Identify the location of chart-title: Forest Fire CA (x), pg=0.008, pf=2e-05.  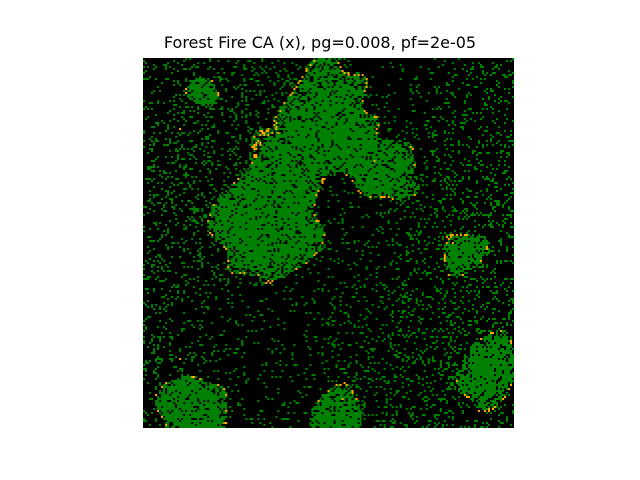
(320, 42).